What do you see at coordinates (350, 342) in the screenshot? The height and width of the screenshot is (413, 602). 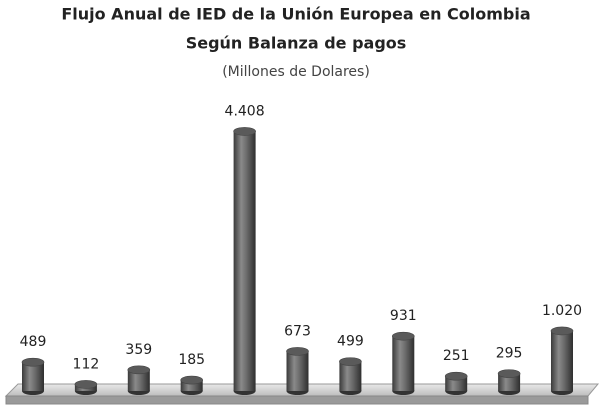 I see `data-label: 499` at bounding box center [350, 342].